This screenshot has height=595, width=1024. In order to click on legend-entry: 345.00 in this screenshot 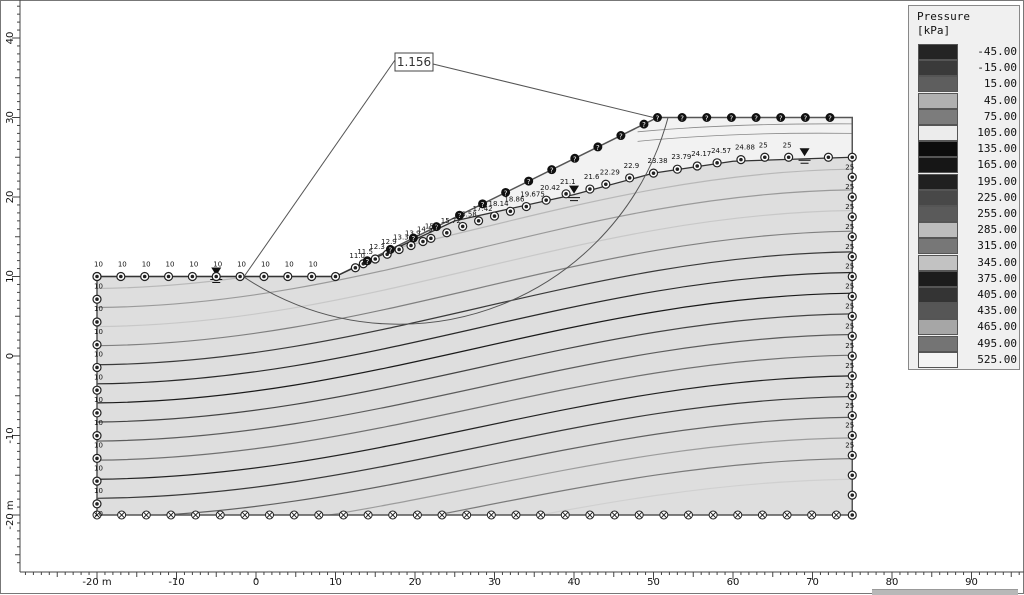, I will do `click(967, 262)`.